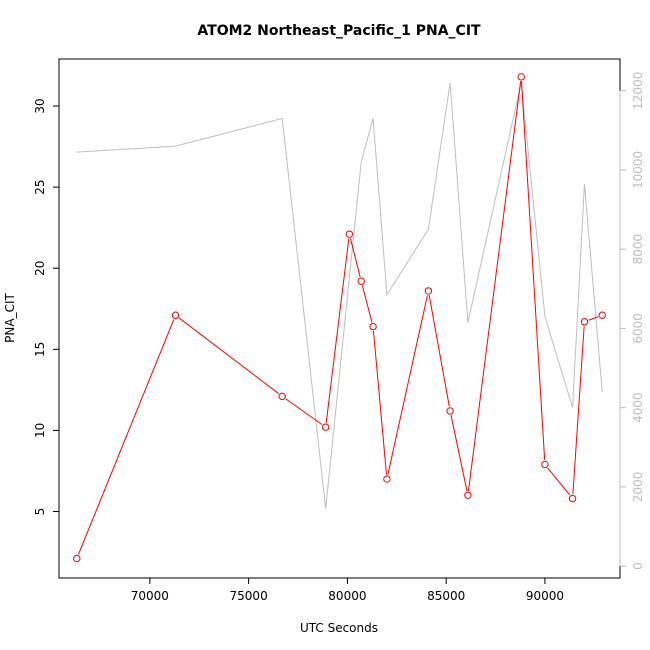 This screenshot has width=650, height=650. Describe the element at coordinates (347, 596) in the screenshot. I see `x-tick-label: 80000` at that location.